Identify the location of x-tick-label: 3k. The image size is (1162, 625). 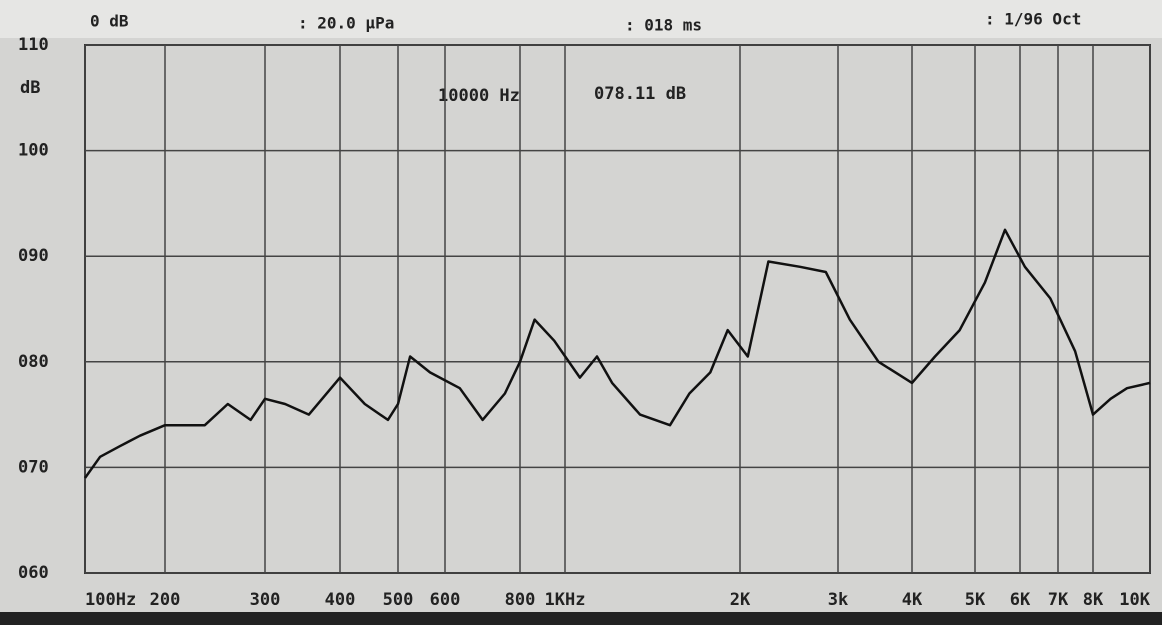
(838, 600).